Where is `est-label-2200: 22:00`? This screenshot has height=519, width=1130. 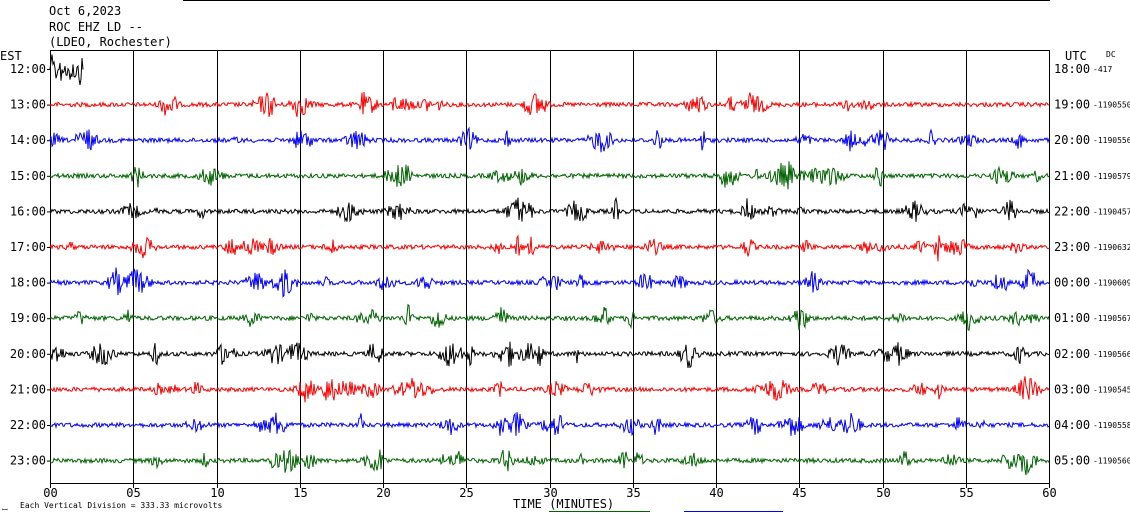
est-label-2200: 22:00 is located at coordinates (28, 425).